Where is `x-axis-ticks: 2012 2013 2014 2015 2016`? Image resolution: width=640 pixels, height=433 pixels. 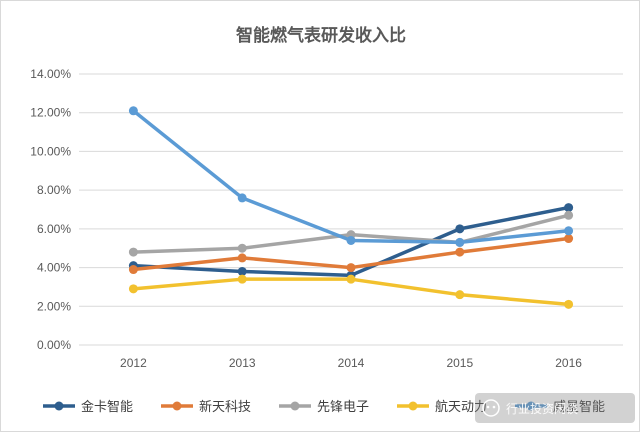
x-axis-ticks: 2012 2013 2014 2015 2016 is located at coordinates (351, 363).